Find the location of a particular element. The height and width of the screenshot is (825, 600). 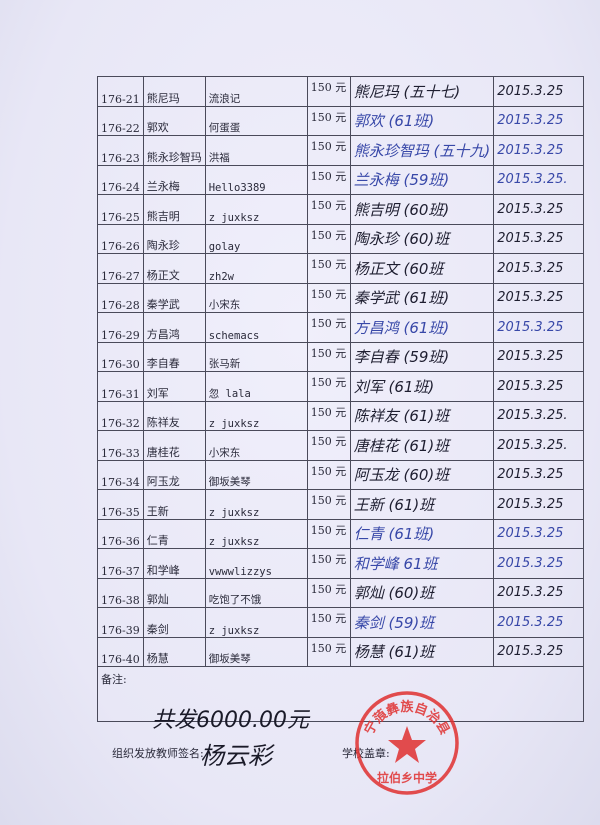

handwritten-signature: 郭灿 (60)班 is located at coordinates (422, 592).